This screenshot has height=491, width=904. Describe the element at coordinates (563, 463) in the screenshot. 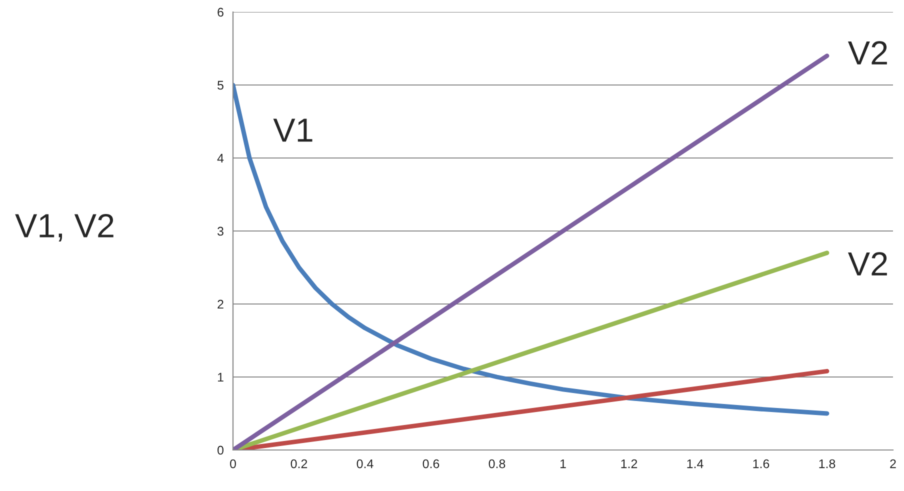

I see `x-tick-label: 1` at that location.